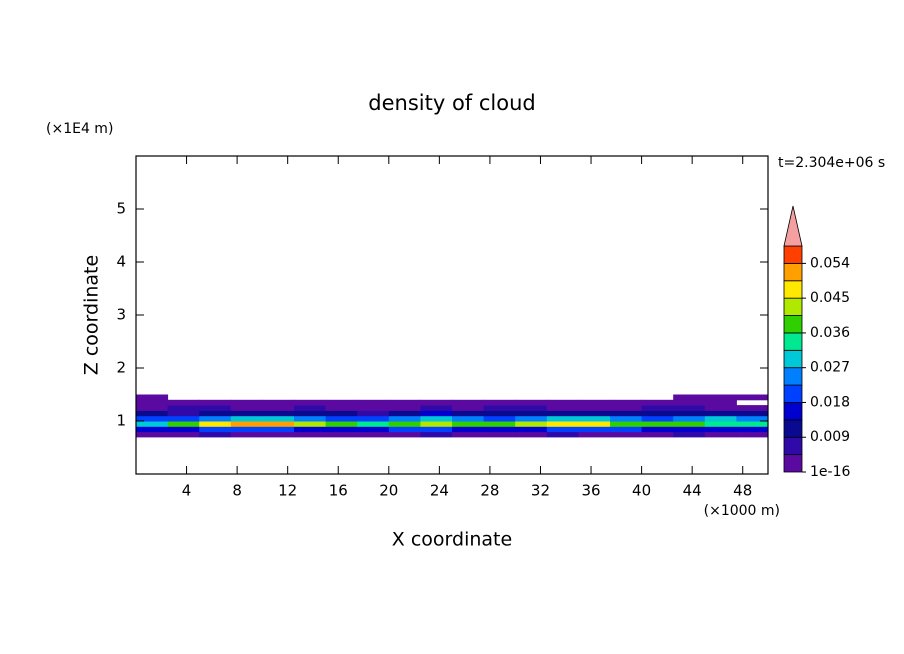 The width and height of the screenshot is (904, 654). I want to click on colorbar-tick-label: 0.027, so click(830, 368).